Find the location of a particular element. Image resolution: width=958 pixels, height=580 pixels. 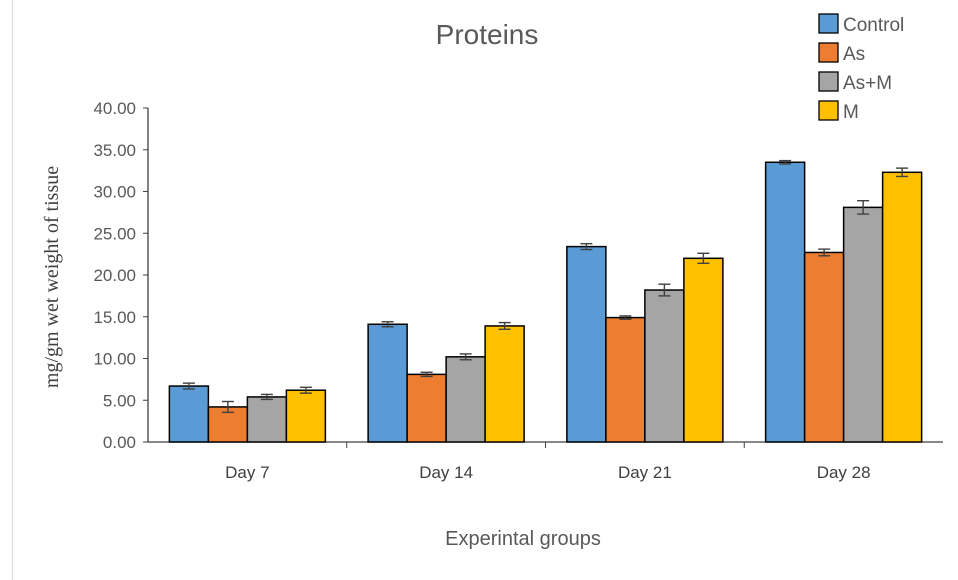

legend-label-as-m: As+M is located at coordinates (867, 83).